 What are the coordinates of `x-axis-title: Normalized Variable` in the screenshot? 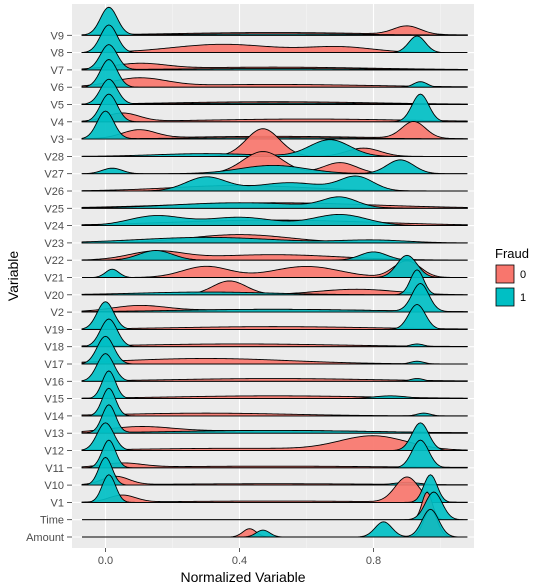 It's located at (242, 577).